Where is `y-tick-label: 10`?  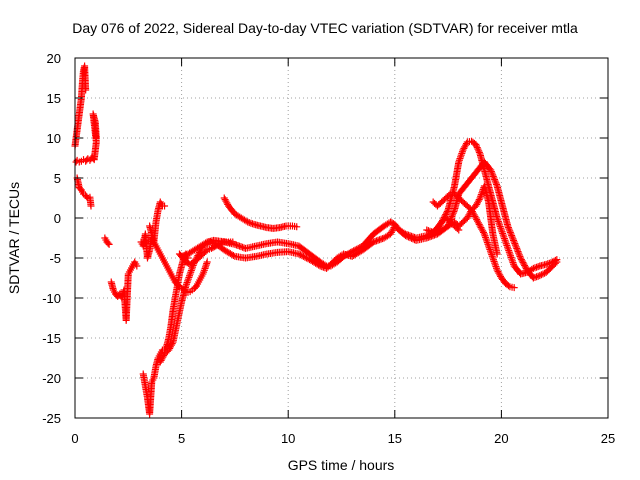 y-tick-label: 10 is located at coordinates (54, 138).